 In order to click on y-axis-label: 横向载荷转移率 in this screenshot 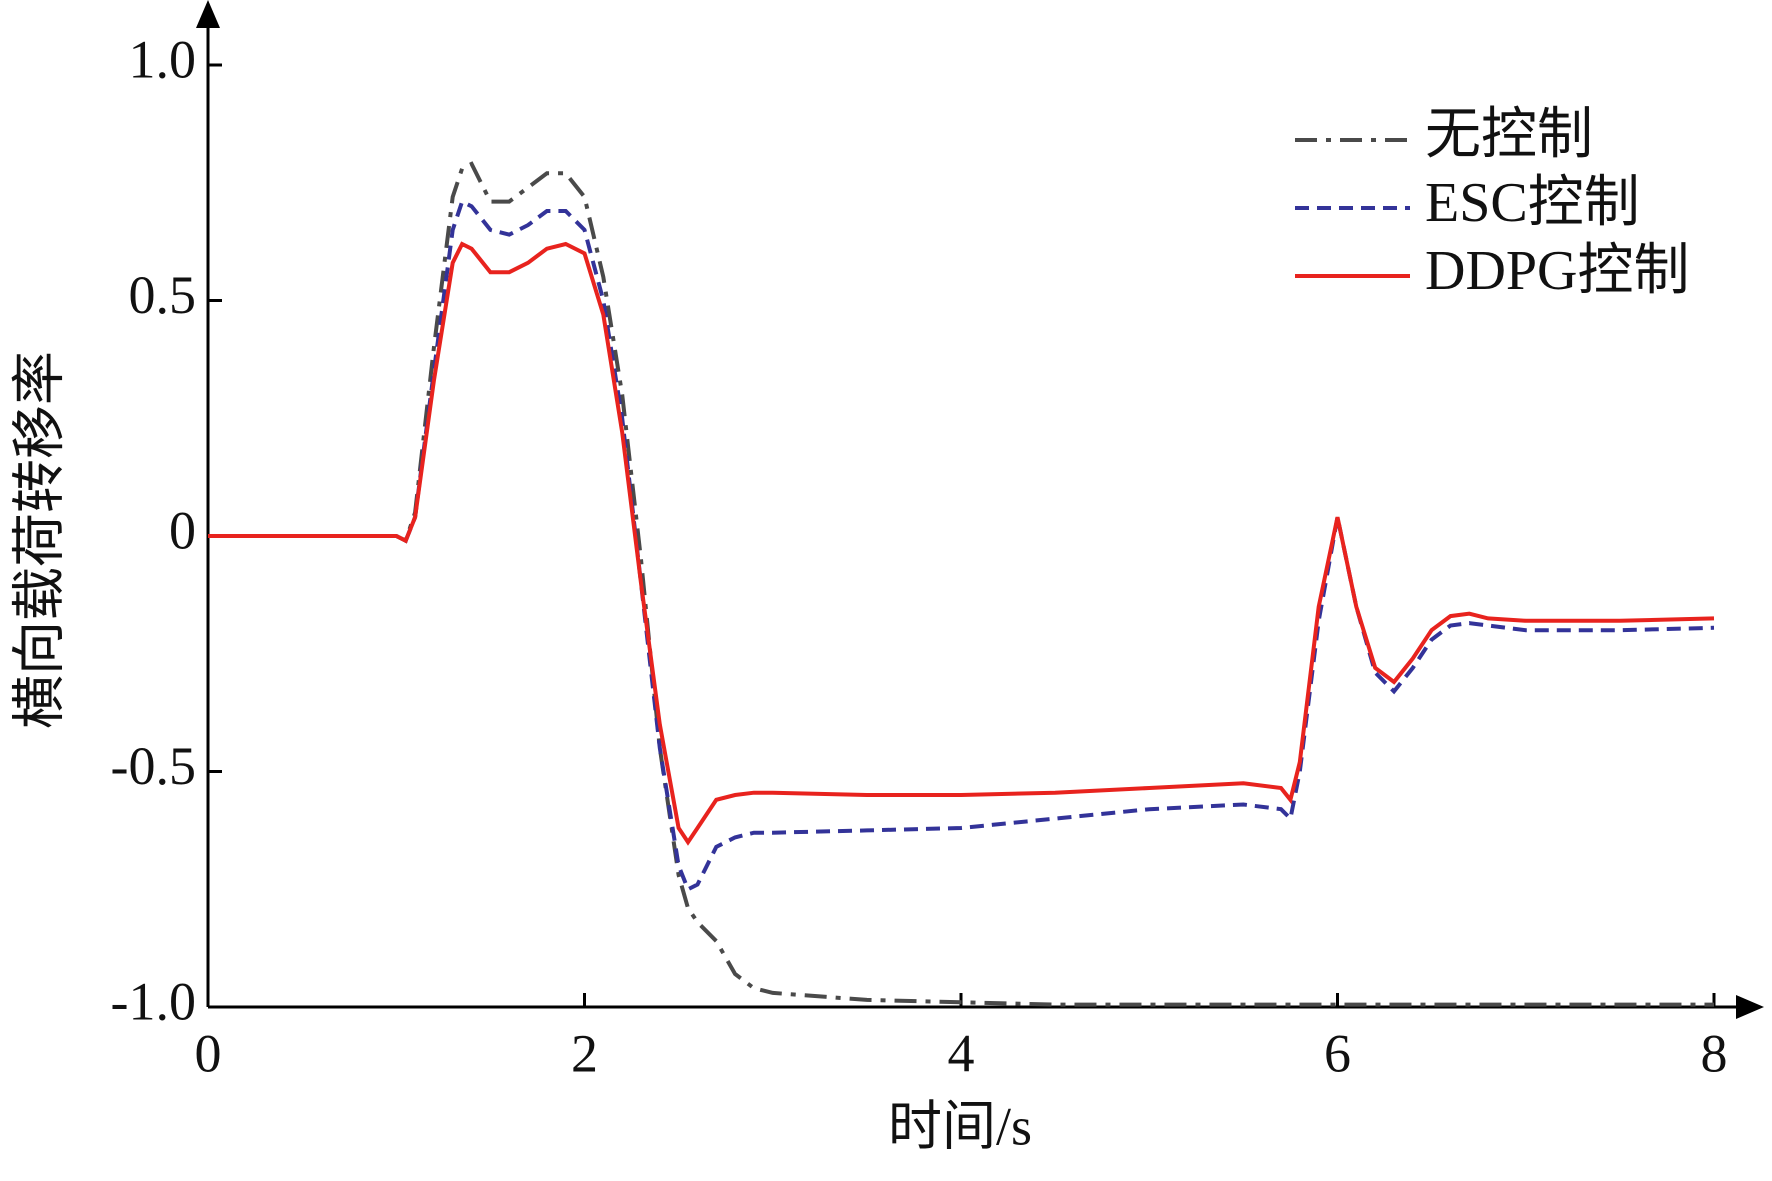, I will do `click(39, 540)`.